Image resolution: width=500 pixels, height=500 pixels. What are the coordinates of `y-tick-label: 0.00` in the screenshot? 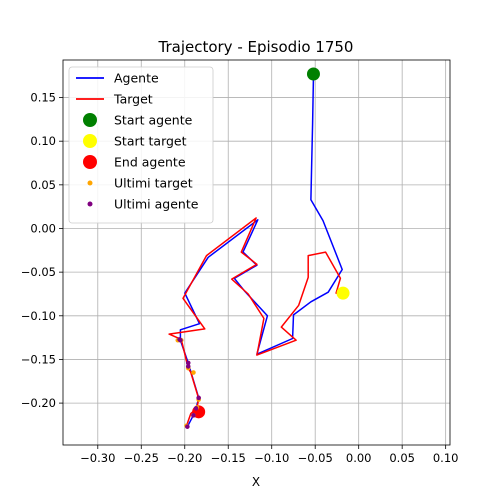 It's located at (43, 228).